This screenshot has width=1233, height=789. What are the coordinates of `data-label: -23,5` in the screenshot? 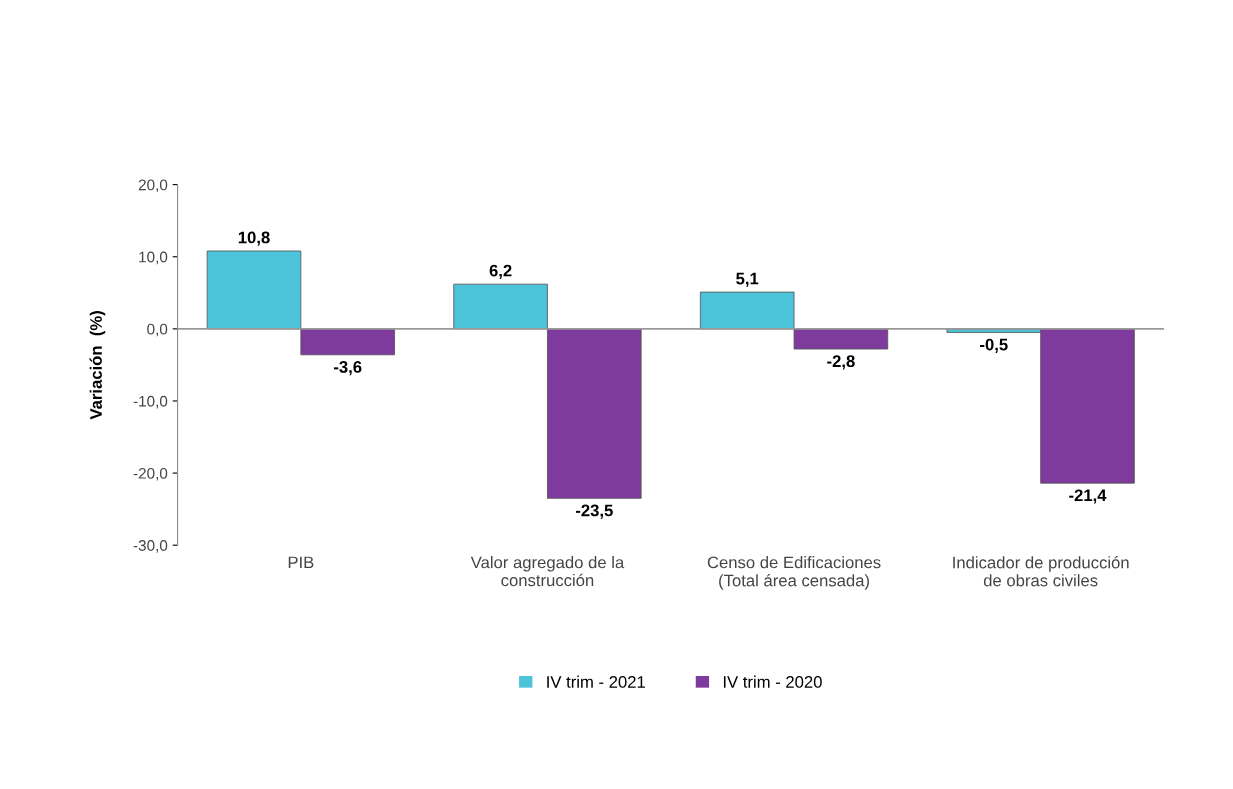 It's located at (594, 511).